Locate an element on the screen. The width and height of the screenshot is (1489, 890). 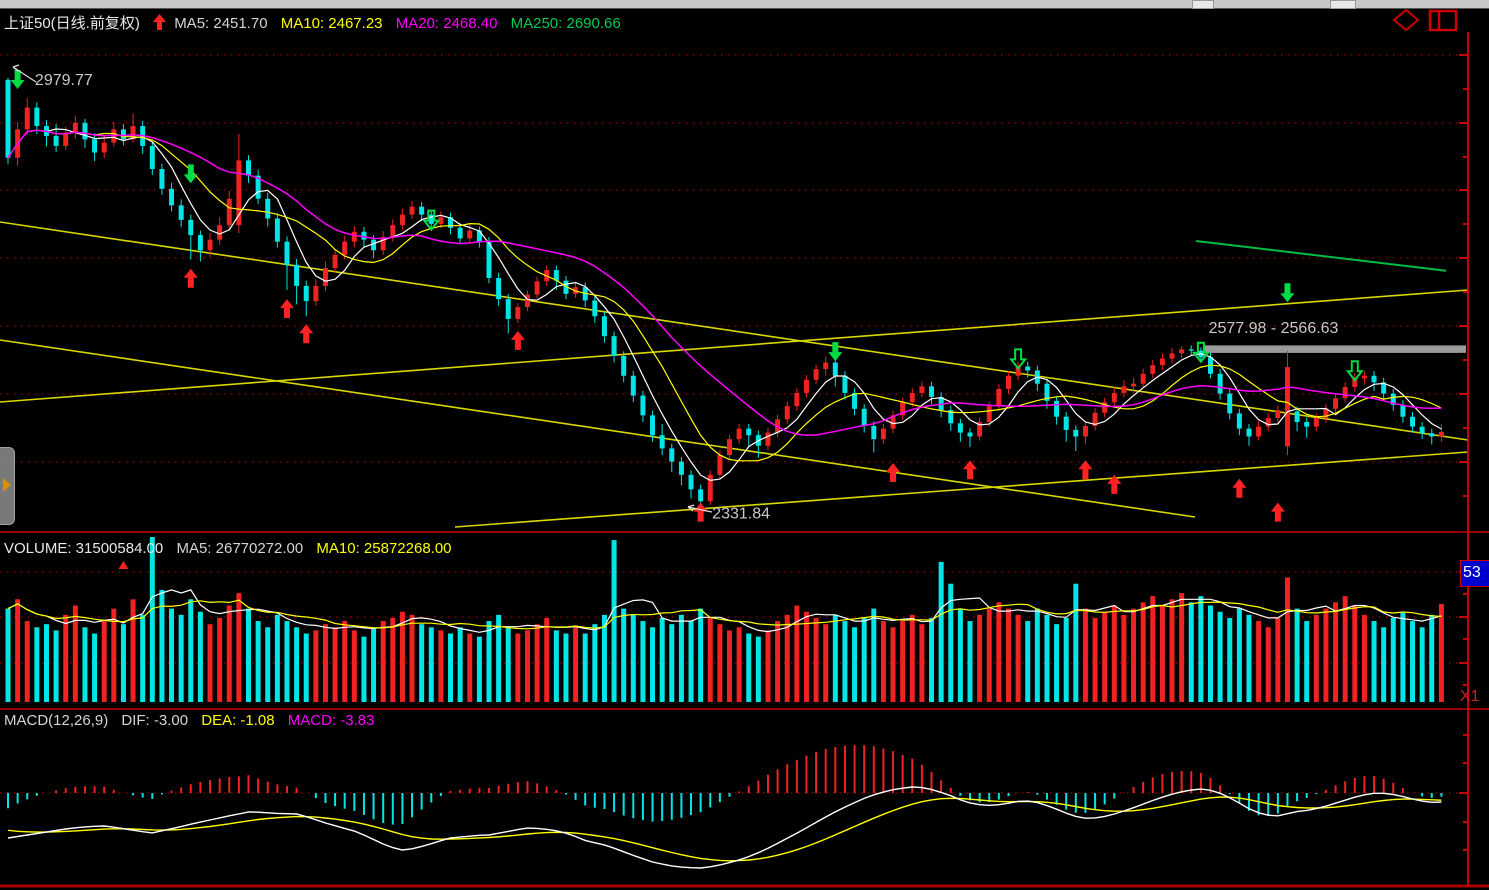
left-panel-expander is located at coordinates (7, 486).